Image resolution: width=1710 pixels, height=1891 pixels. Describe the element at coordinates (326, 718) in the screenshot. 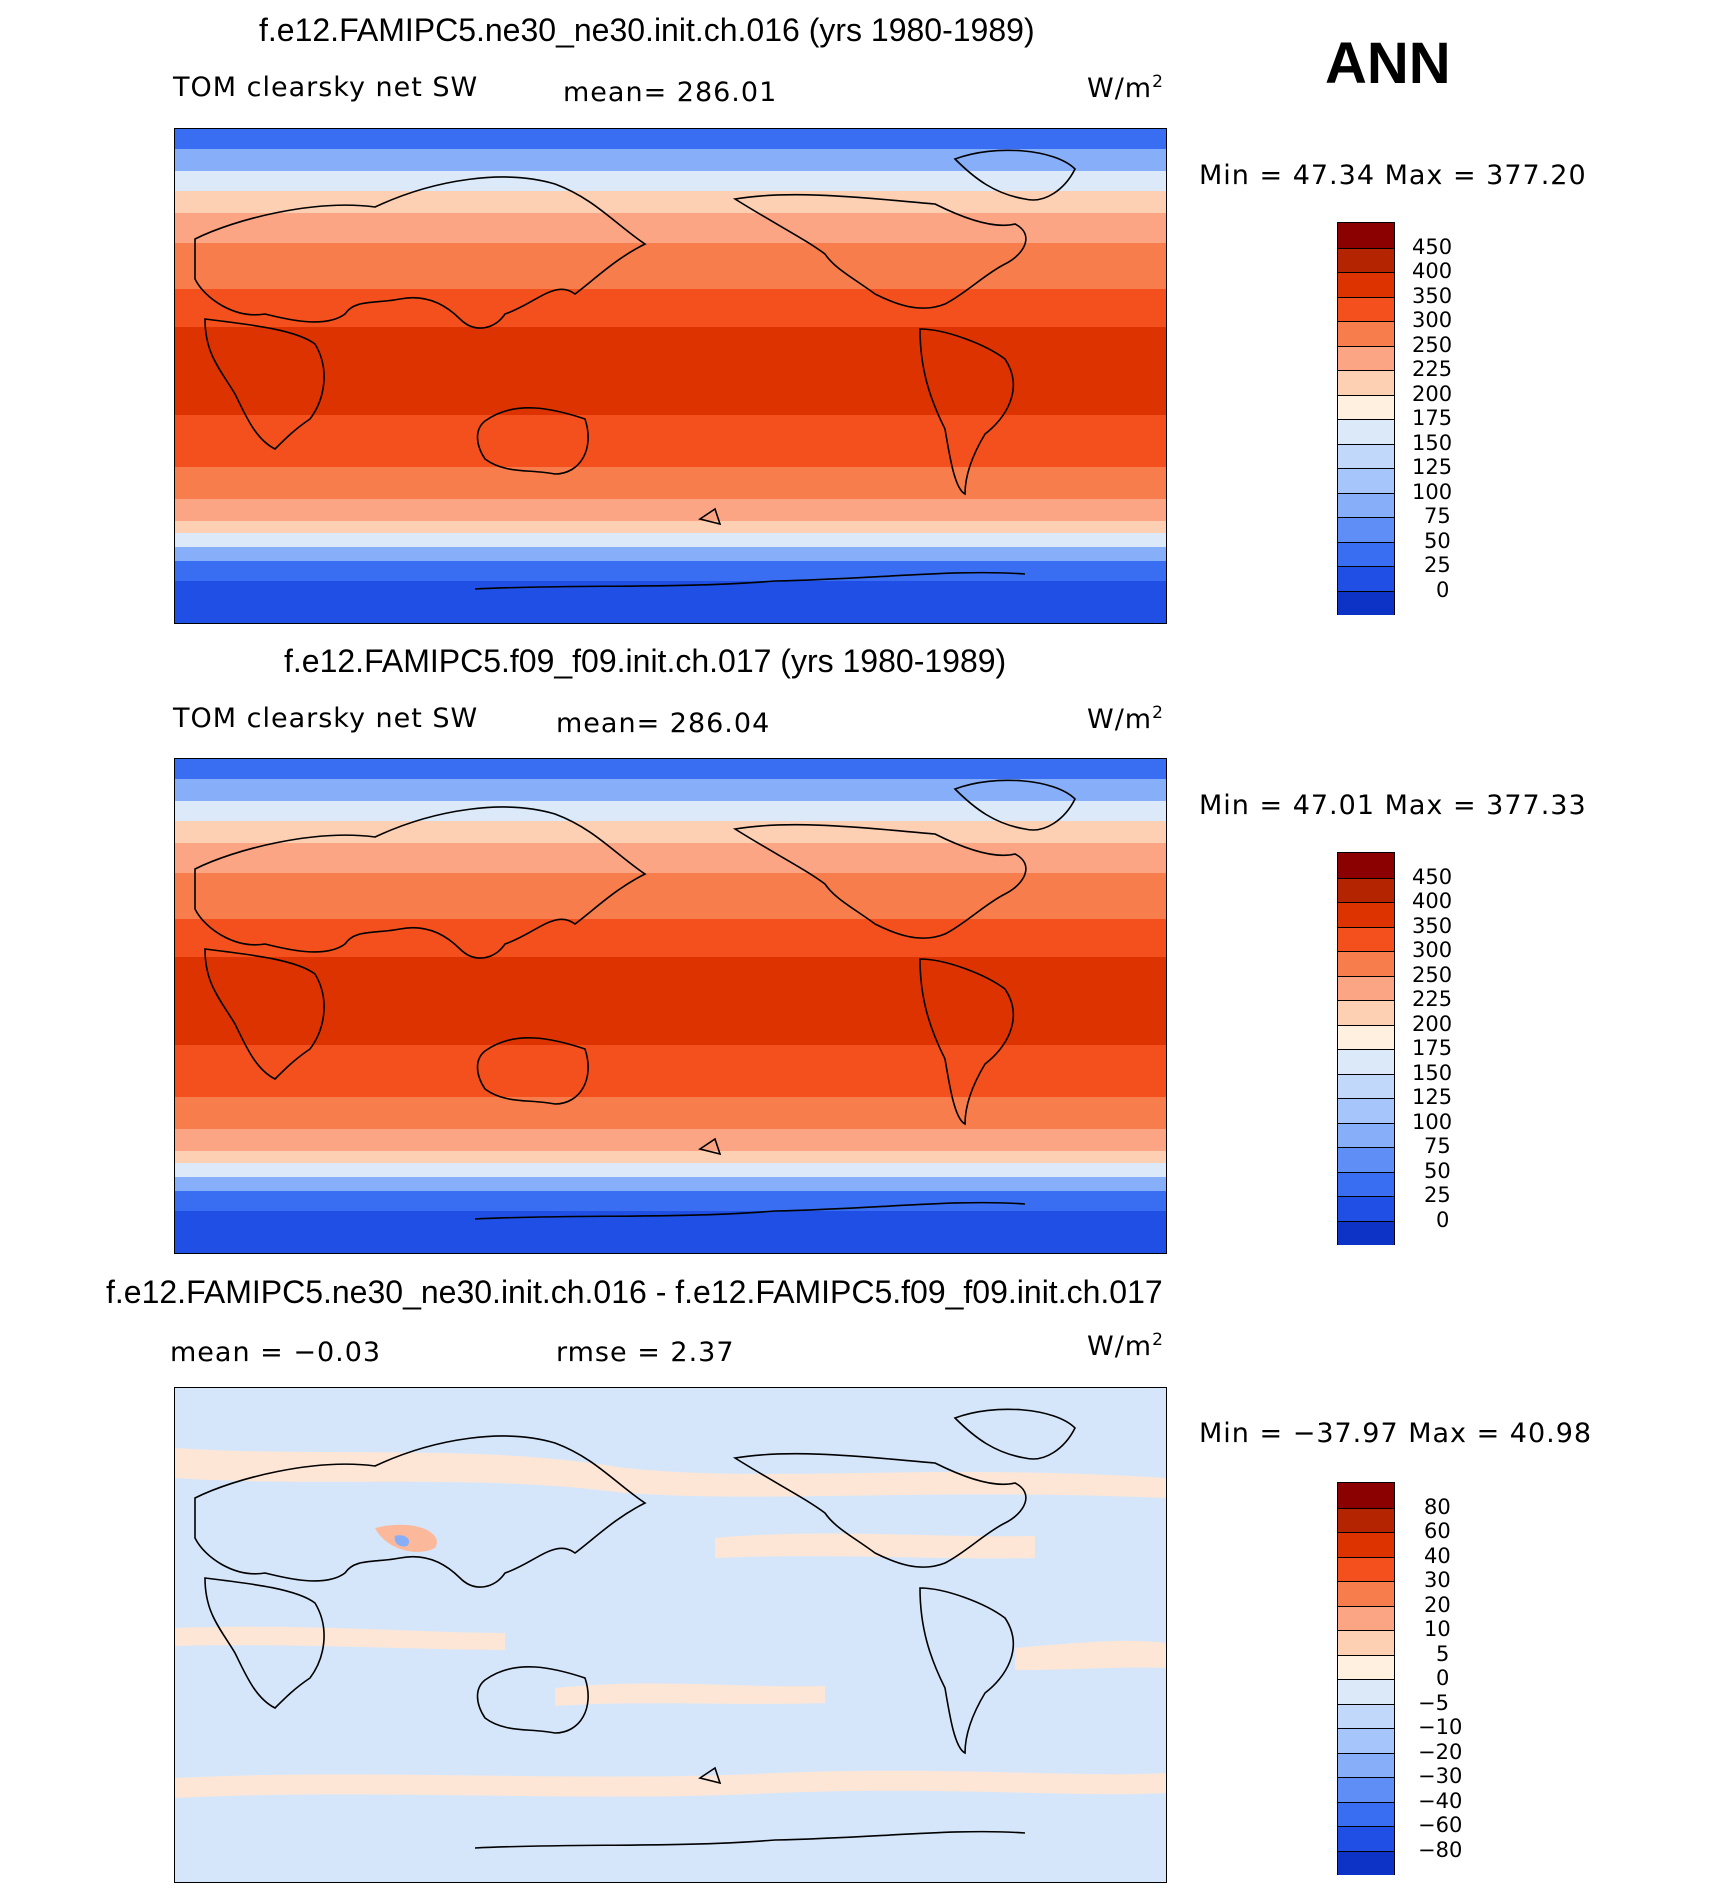

I see `panel-2-variable-label: TOM clearsky net SW` at that location.